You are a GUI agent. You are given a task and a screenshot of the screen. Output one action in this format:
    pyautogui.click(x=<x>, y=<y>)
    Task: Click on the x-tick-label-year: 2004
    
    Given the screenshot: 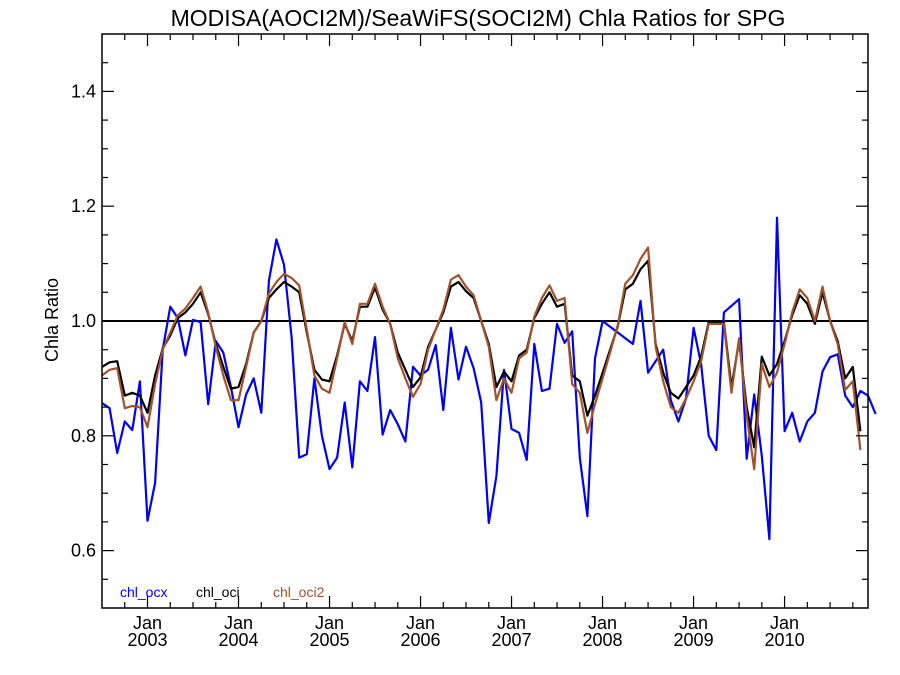 What is the action you would take?
    pyautogui.click(x=238, y=640)
    